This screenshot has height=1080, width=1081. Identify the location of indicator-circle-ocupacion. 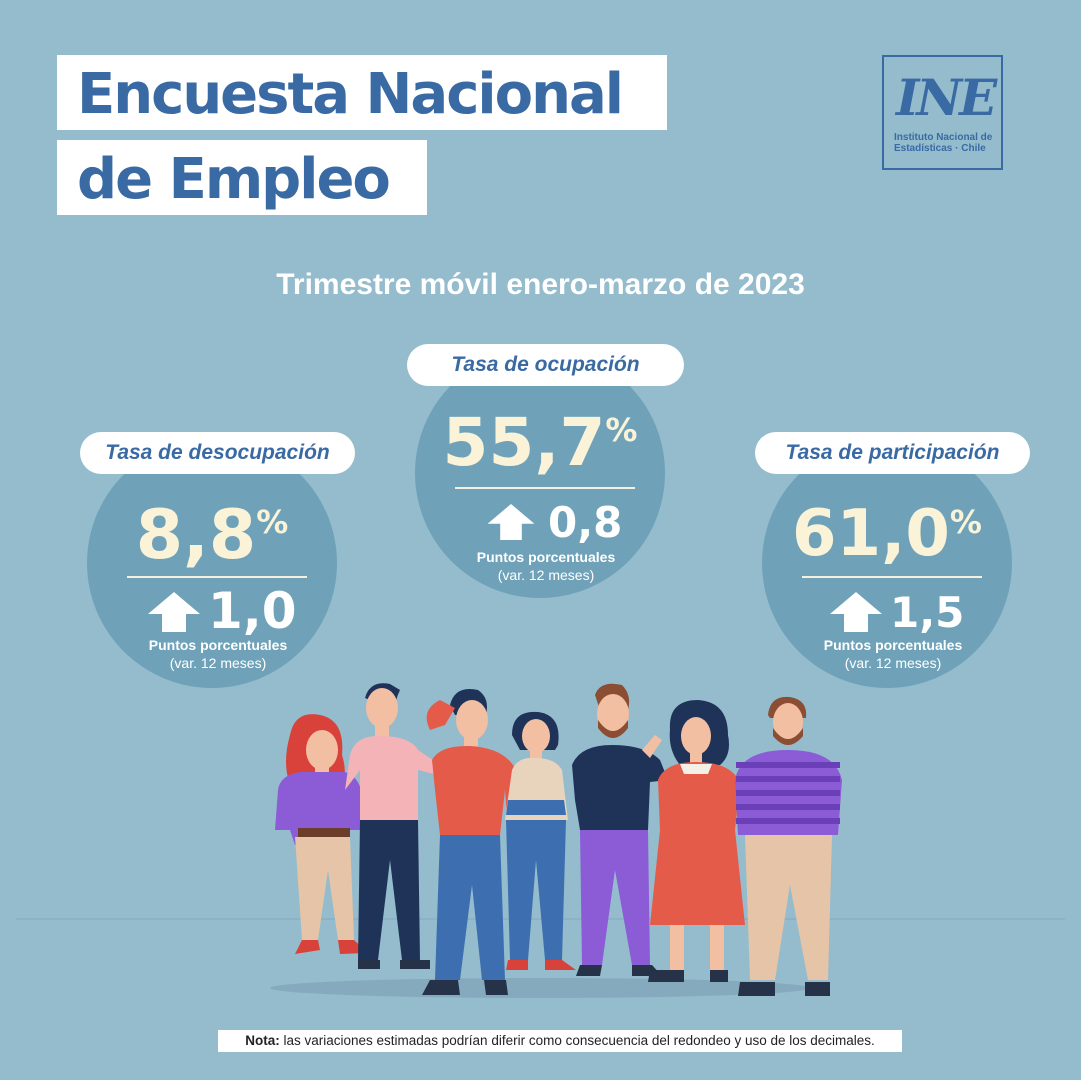
(540, 473).